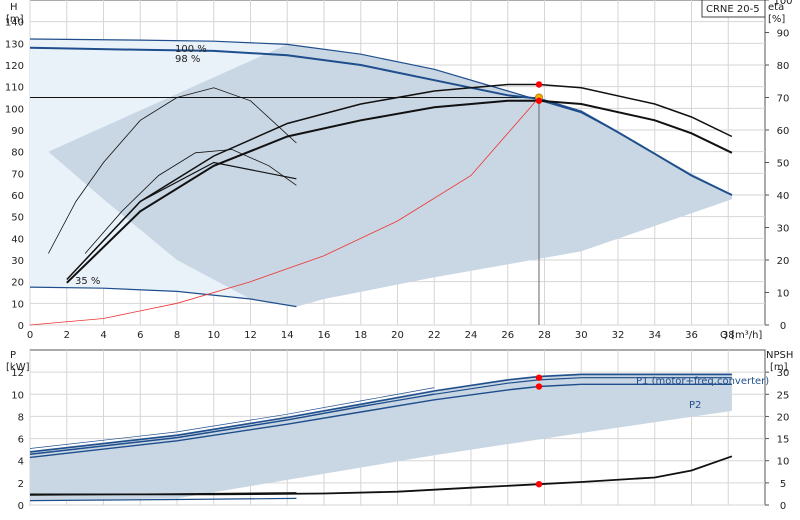 The image size is (800, 520). What do you see at coordinates (21, 326) in the screenshot?
I see `head-tick-label: 0` at bounding box center [21, 326].